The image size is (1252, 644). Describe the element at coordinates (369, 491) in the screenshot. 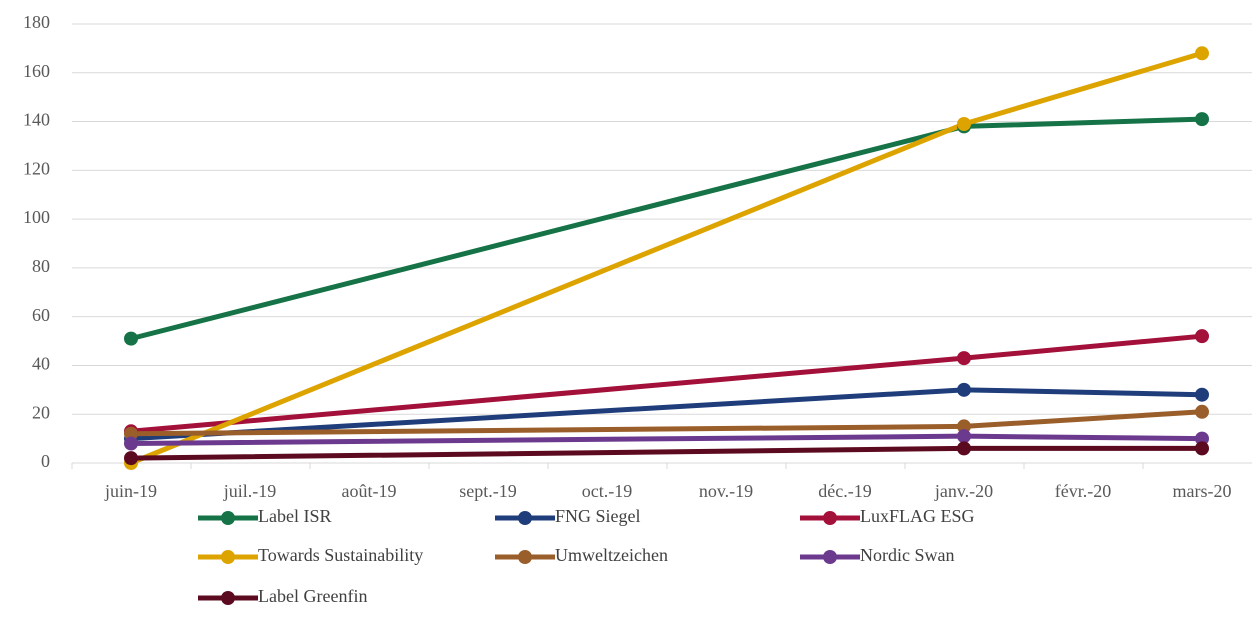

I see `x-tick-label: août-19` at that location.